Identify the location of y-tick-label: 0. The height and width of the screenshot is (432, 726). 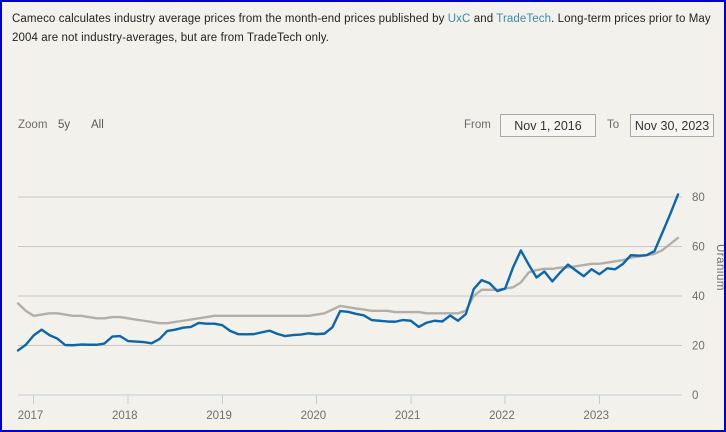
(695, 396).